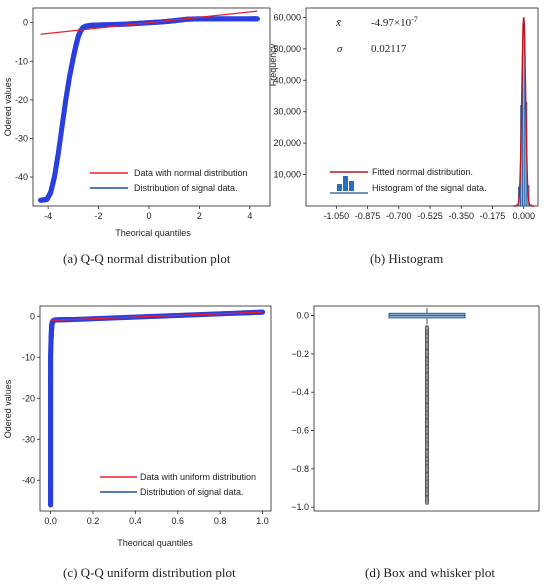 This screenshot has width=550, height=585. What do you see at coordinates (287, 112) in the screenshot?
I see `y-tick-label: 30,000` at bounding box center [287, 112].